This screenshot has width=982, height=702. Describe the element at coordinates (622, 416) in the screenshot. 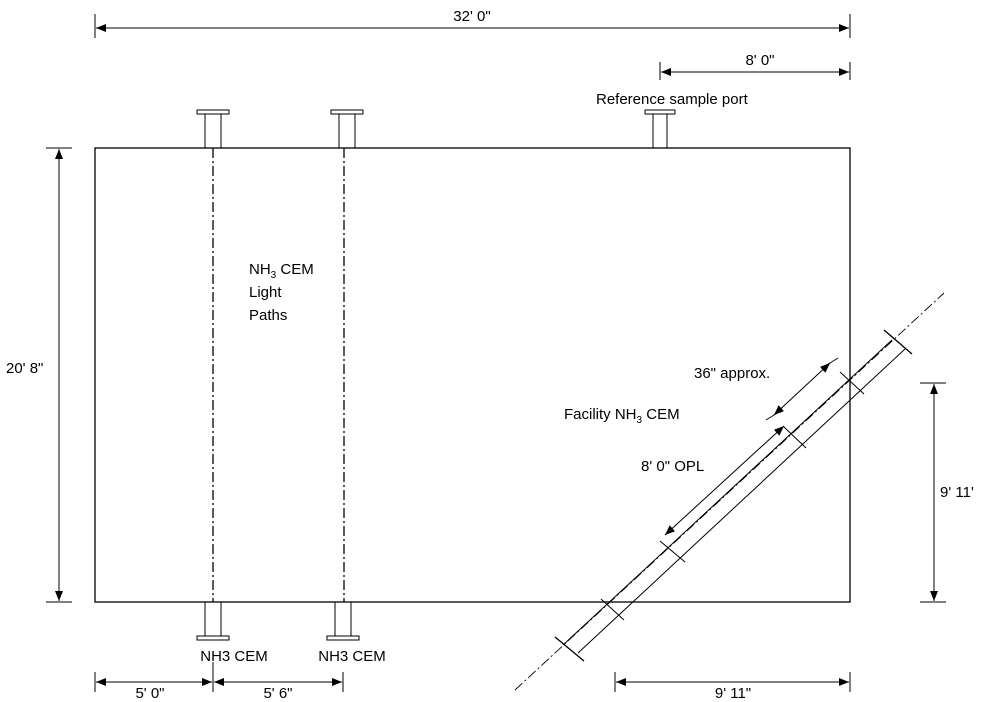

I see `facility-cem-label: Facility NH3 CEM` at that location.